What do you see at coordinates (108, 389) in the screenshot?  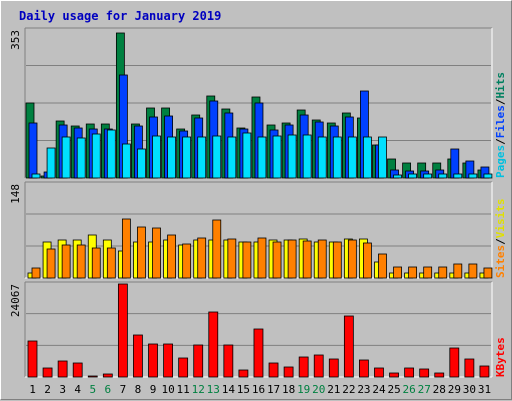 I see `x-tick-label: 6` at bounding box center [108, 389].